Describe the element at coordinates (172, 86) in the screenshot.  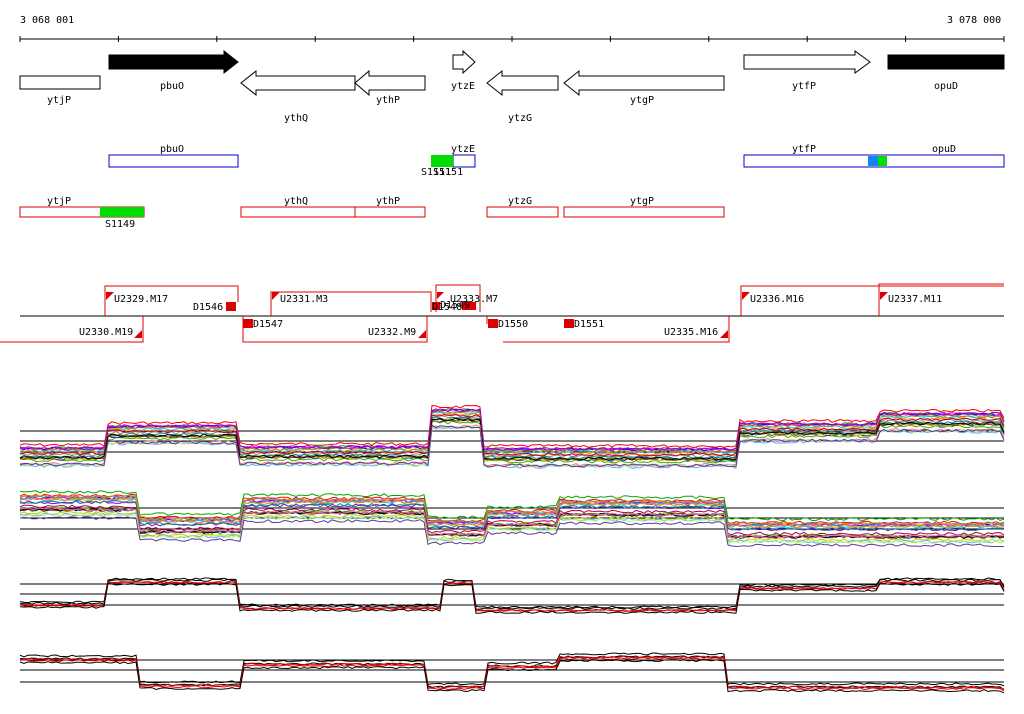
I see `gene-label-pbuO: pbuO` at that location.